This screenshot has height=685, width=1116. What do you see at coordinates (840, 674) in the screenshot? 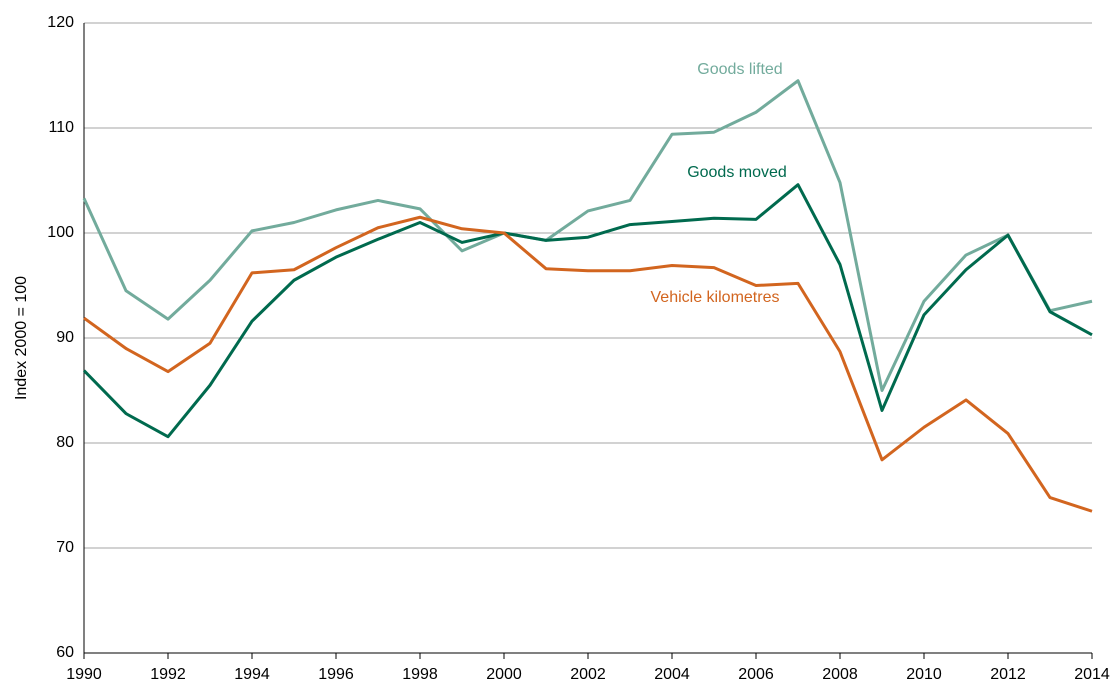
I see `x-tick-label: 2008` at bounding box center [840, 674].